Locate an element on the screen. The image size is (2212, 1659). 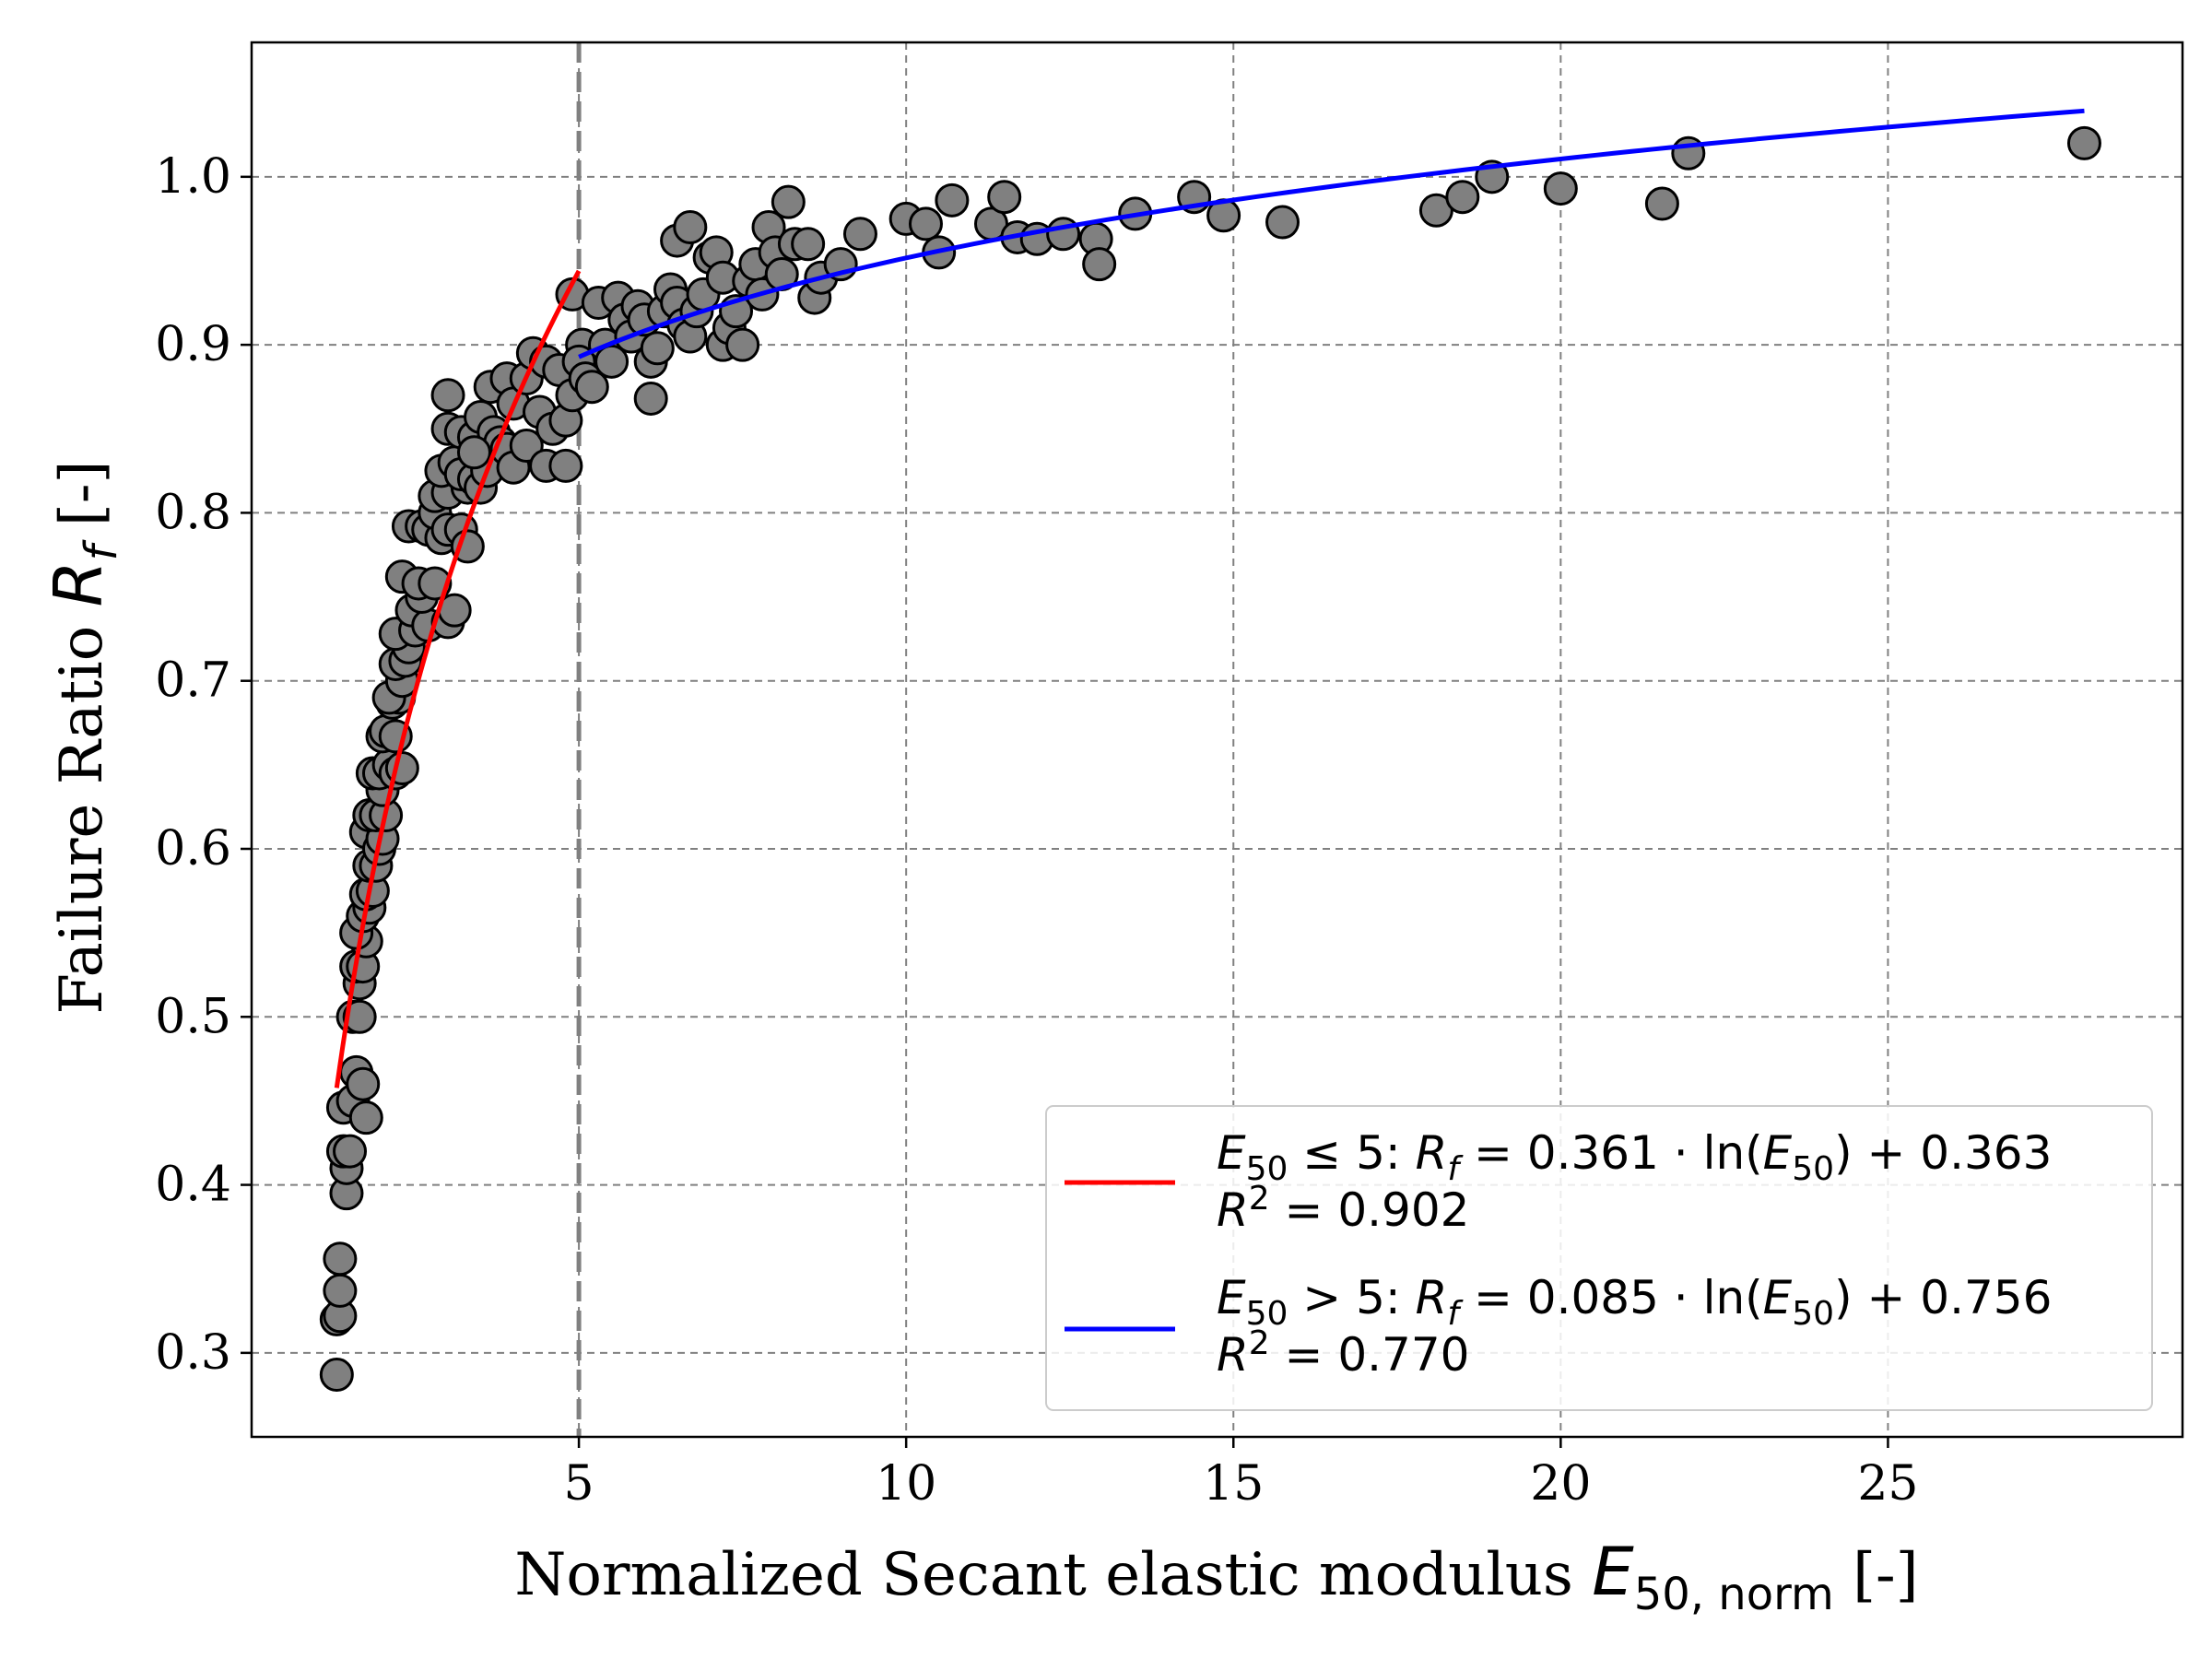
x-tick-label: 20 is located at coordinates (1560, 1484).